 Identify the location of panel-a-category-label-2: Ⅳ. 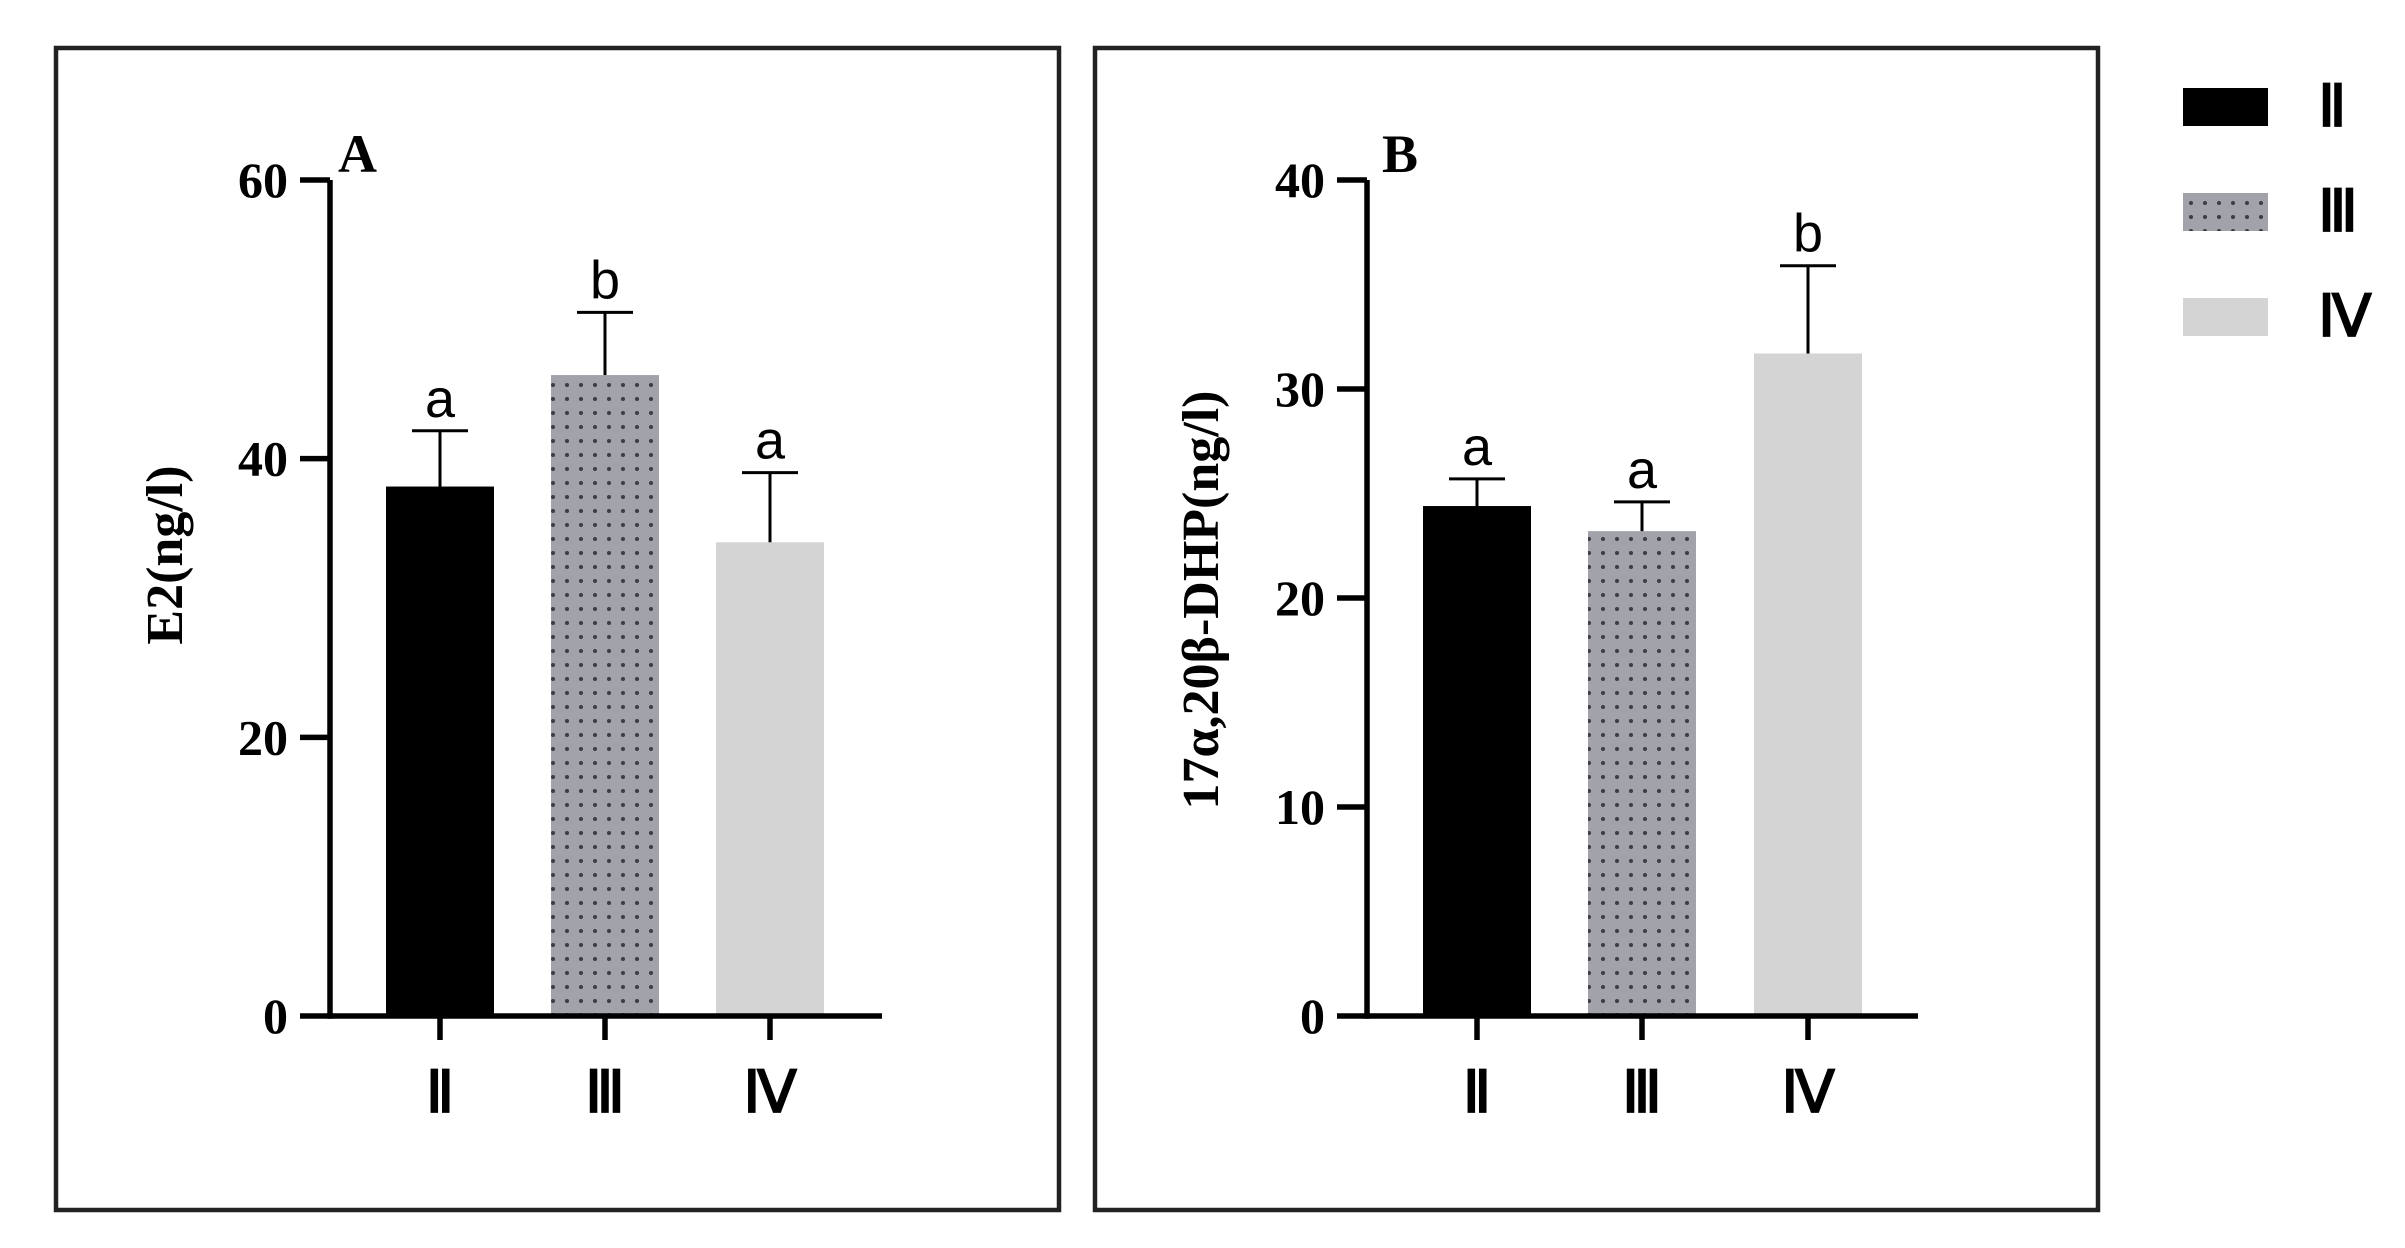
(770, 1092).